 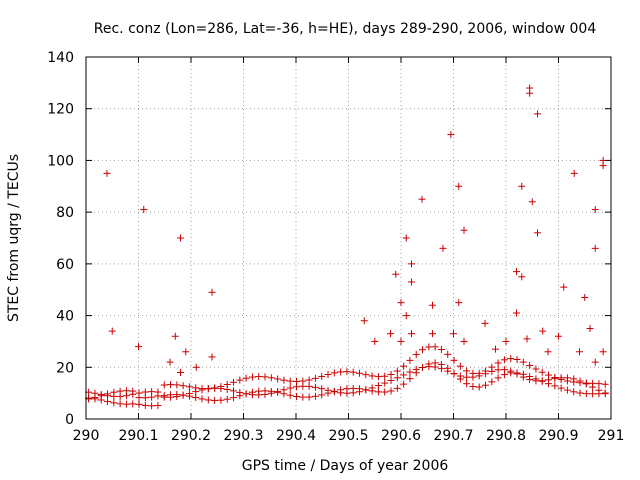 I want to click on x-tick-label: 290.2, so click(x=191, y=436).